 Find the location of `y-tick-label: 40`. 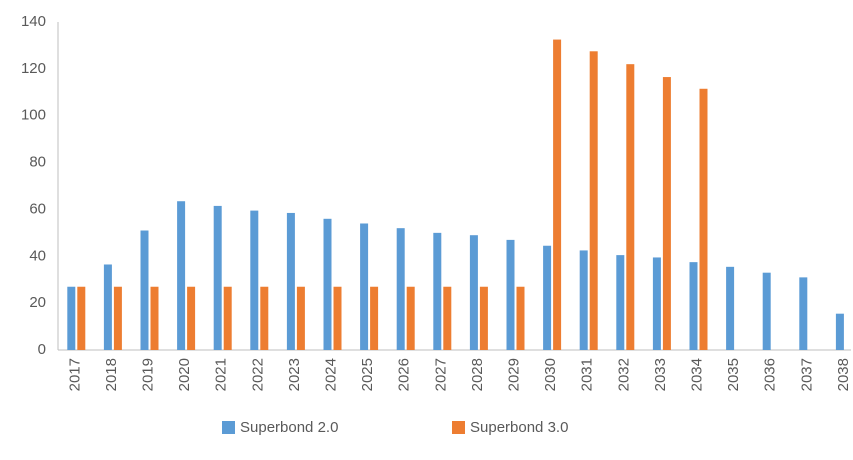

y-tick-label: 40 is located at coordinates (37, 255).